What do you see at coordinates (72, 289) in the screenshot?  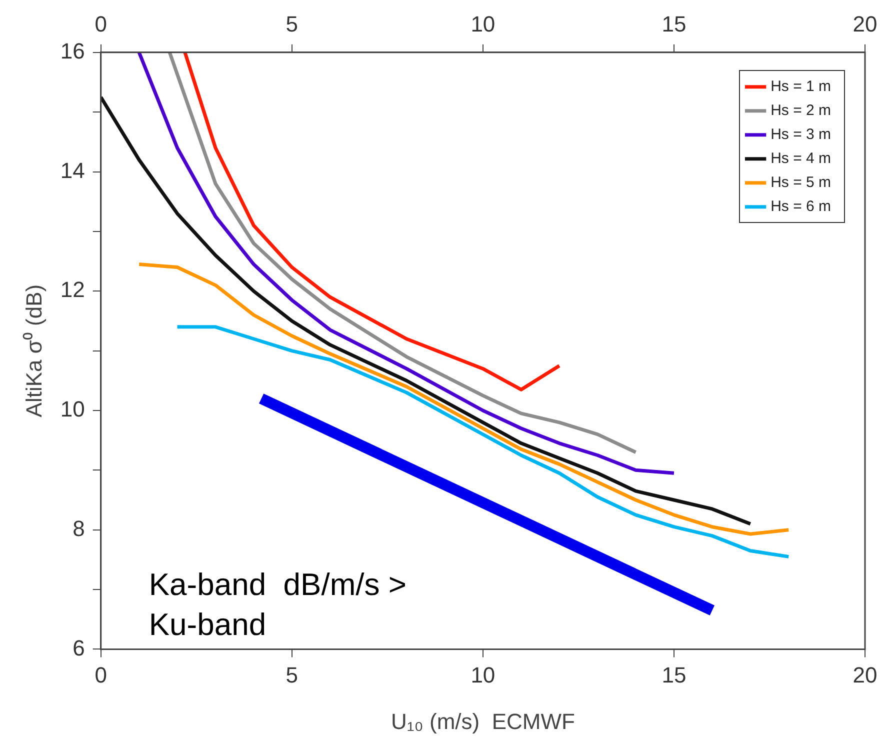 I see `y-tick-label: 12` at bounding box center [72, 289].